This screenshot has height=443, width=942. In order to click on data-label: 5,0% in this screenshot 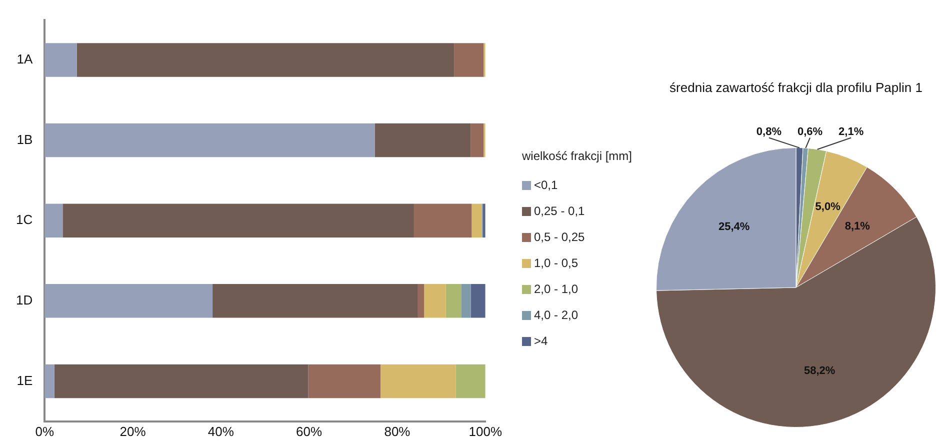, I will do `click(828, 206)`.